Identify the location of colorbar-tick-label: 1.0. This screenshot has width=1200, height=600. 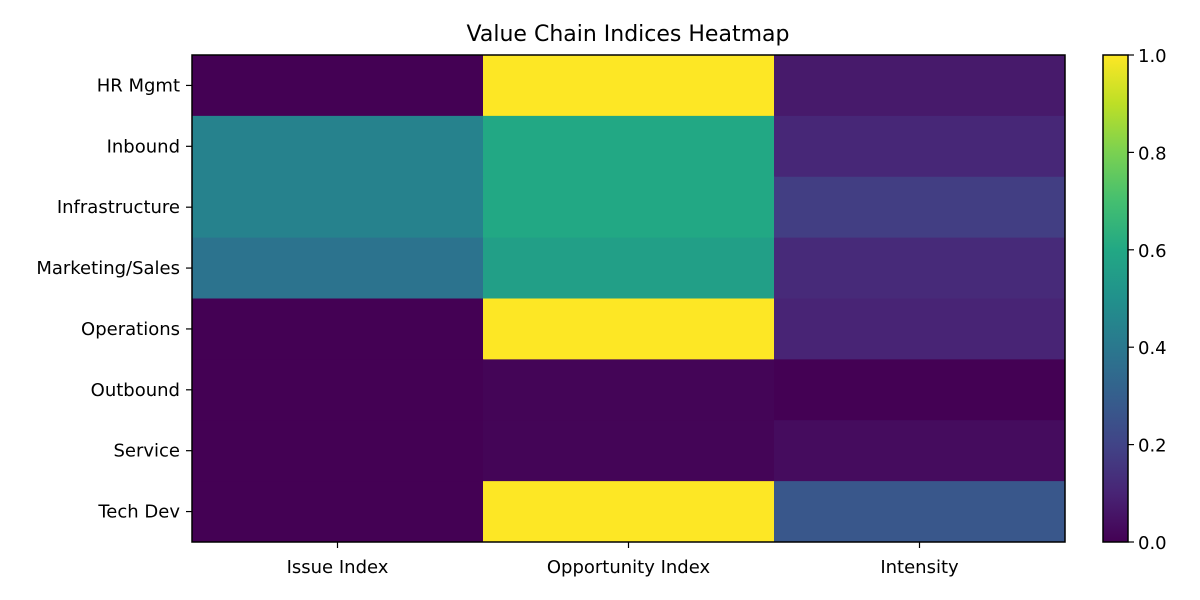
(1152, 56).